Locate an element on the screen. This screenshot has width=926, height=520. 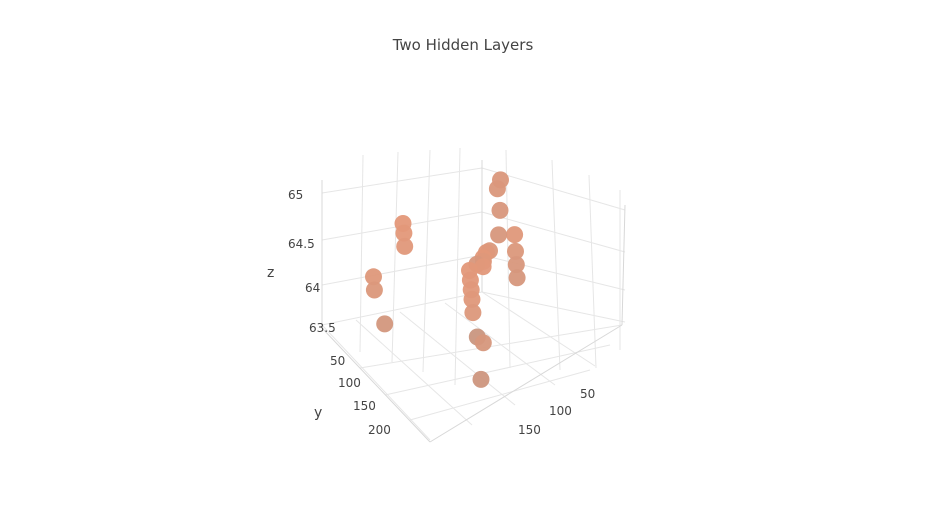
z-tick-label: 64.5 is located at coordinates (301, 244).